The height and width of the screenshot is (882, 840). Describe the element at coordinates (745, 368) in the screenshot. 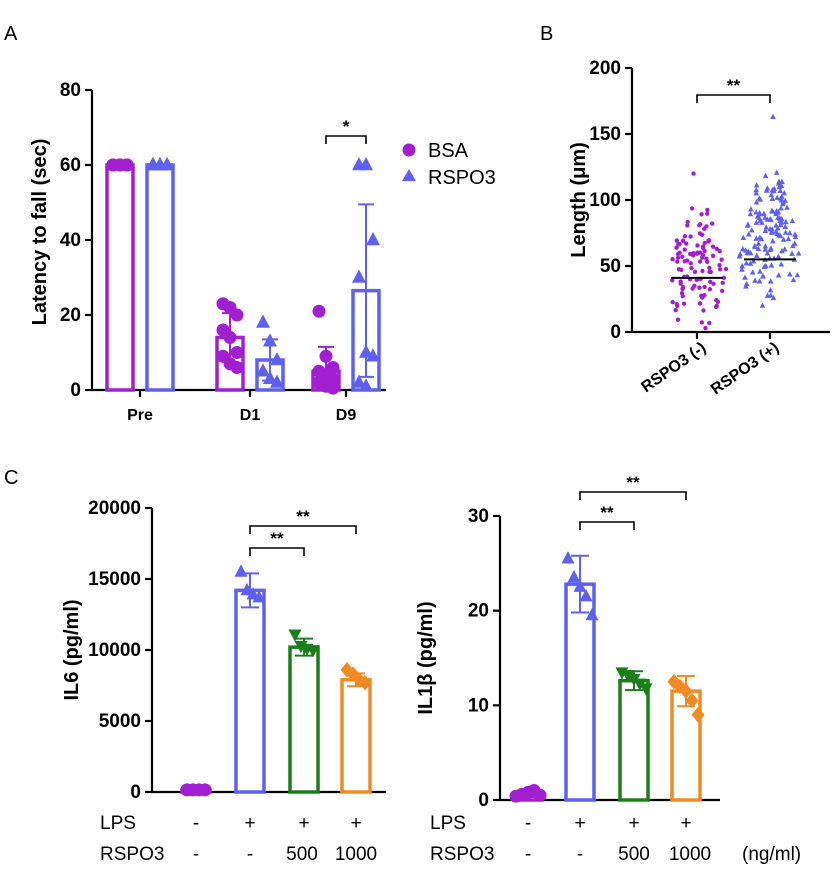

I see `panel-b-x-tick-label: RSPO3 (+)` at that location.